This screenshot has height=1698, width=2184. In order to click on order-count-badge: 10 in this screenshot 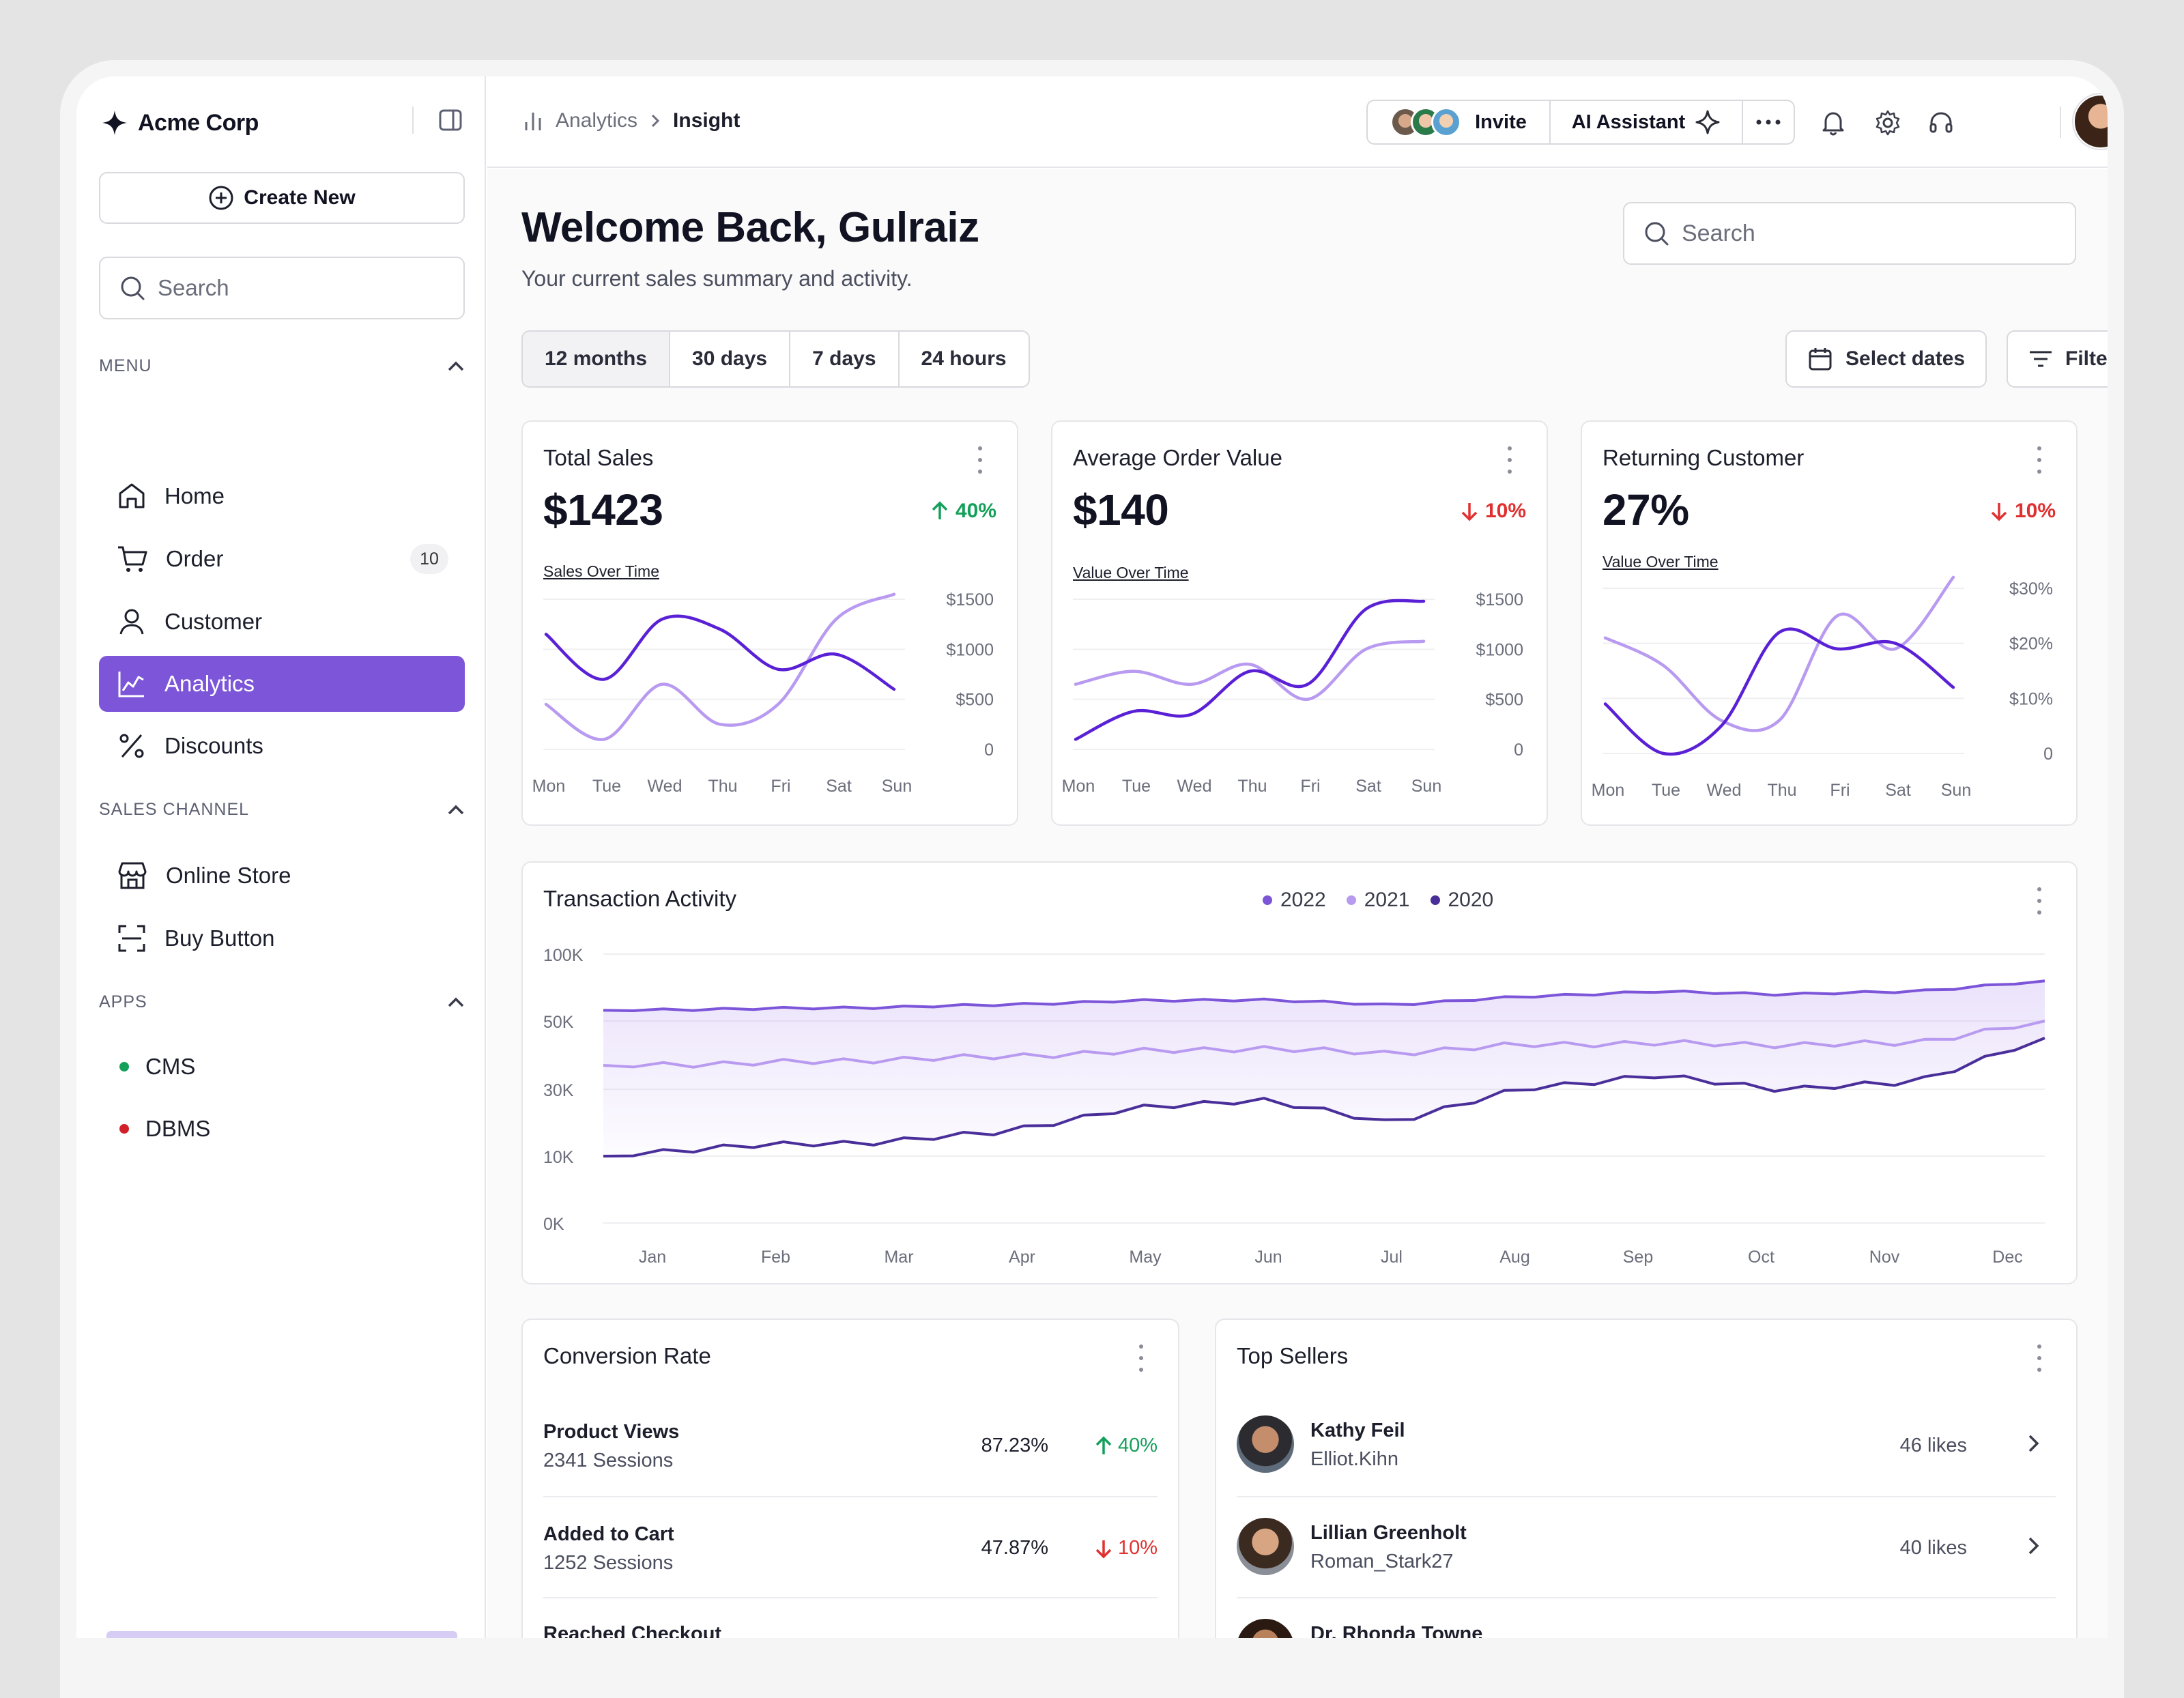, I will do `click(429, 559)`.